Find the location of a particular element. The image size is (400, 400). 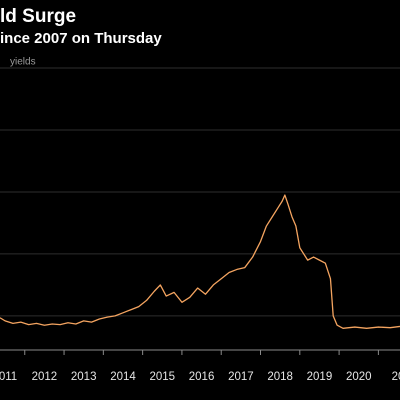

x-tick-label: 2015 is located at coordinates (162, 377).